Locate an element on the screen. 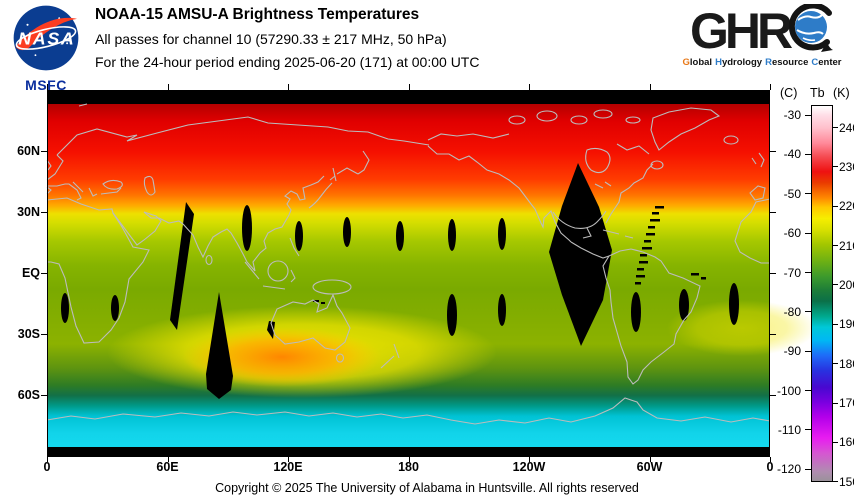 This screenshot has width=854, height=502. colorbar-kelvin-label: 240 is located at coordinates (846, 127).